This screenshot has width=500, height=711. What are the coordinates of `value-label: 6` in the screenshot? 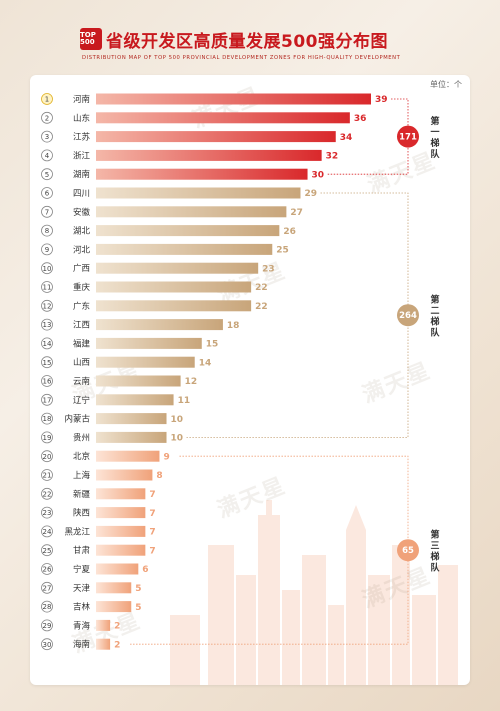 It's located at (145, 570).